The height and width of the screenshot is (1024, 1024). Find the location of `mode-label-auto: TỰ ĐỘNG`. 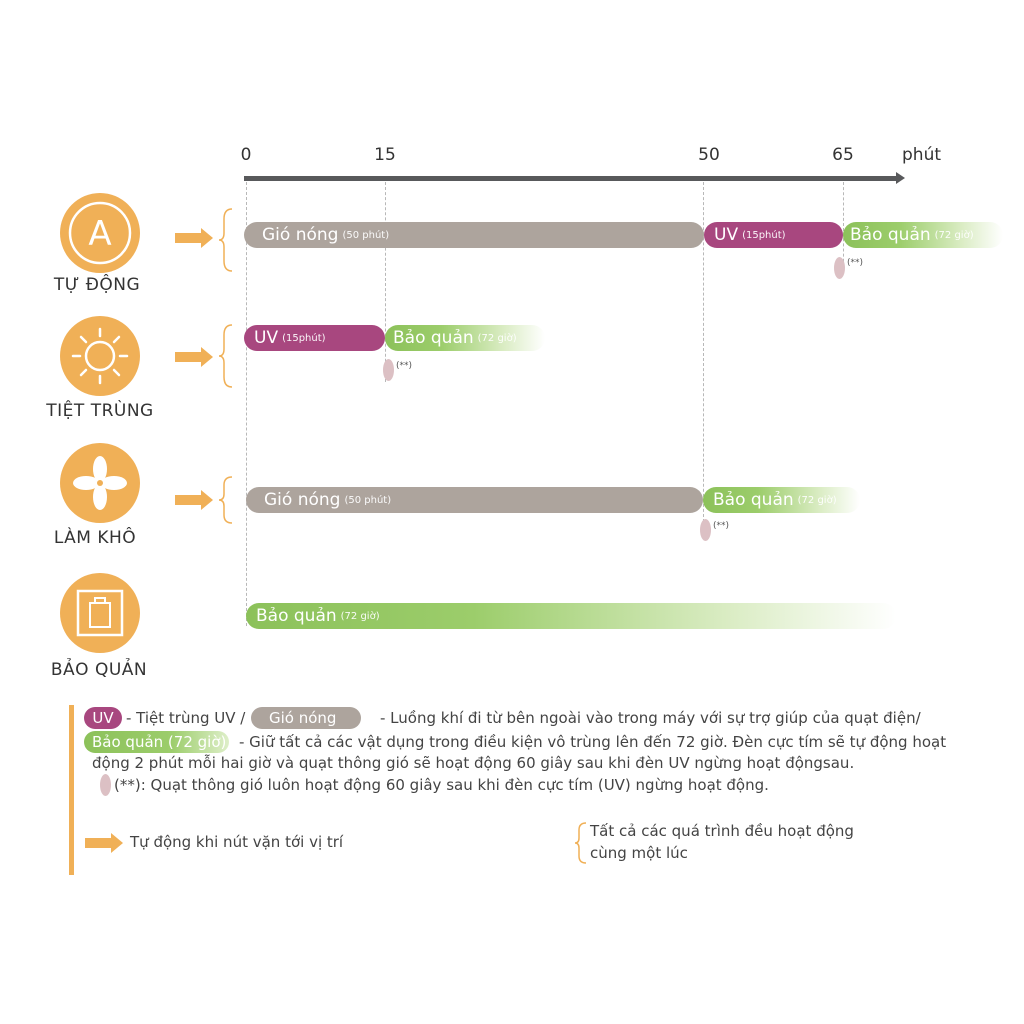

mode-label-auto: TỰ ĐỘNG is located at coordinates (97, 285).